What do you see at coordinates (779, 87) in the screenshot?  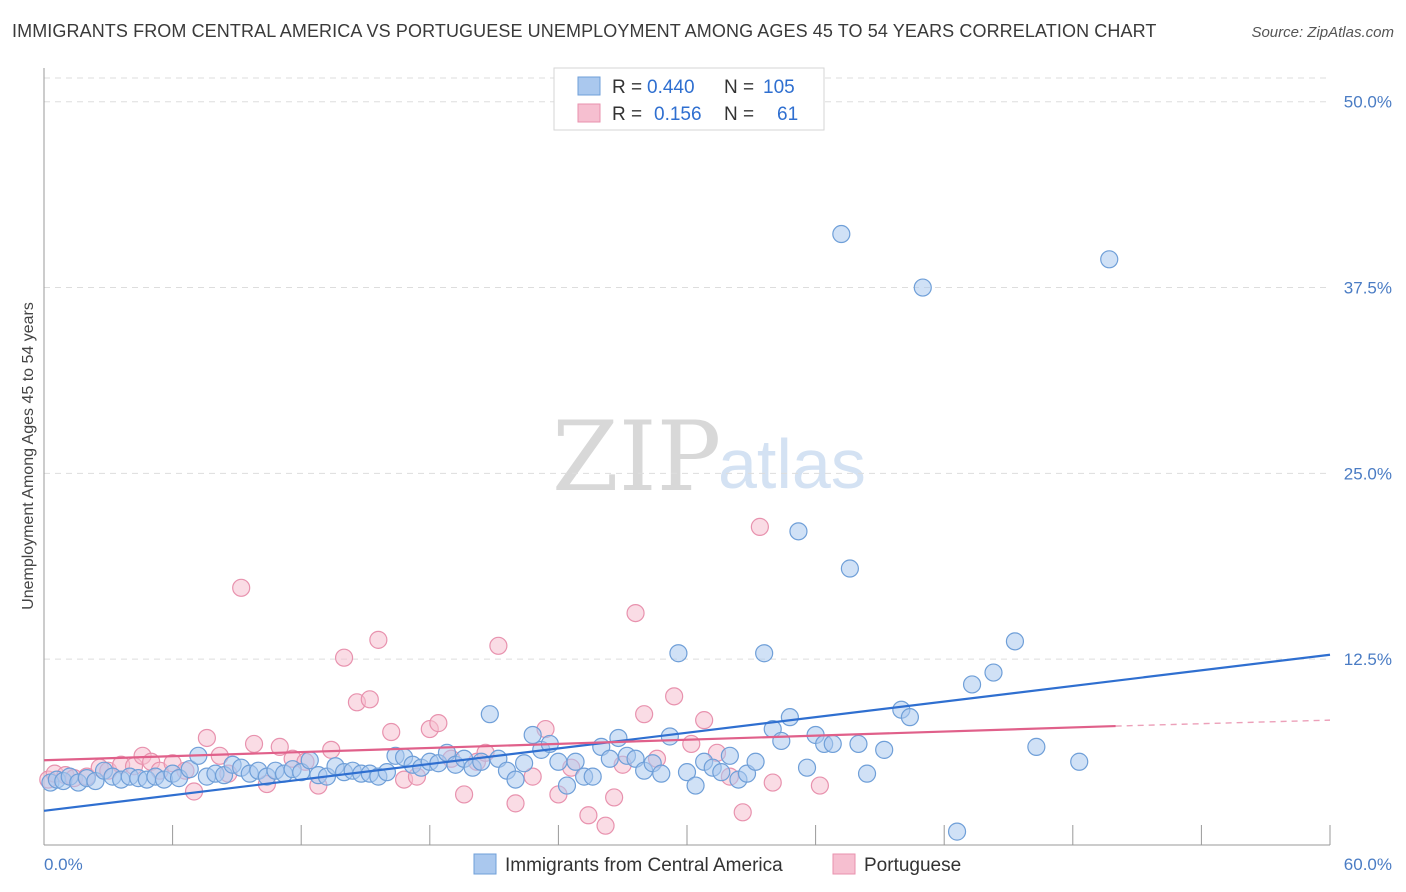 I see `legend-n-value: 105` at bounding box center [779, 87].